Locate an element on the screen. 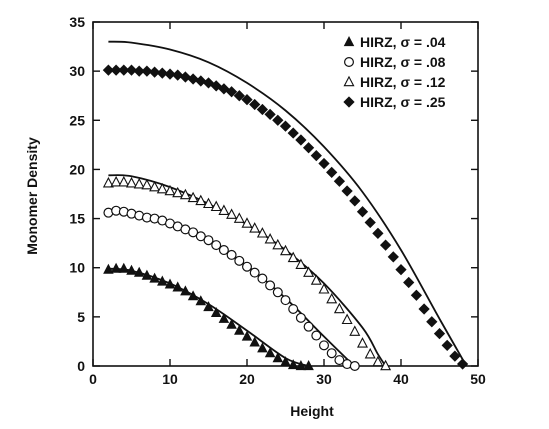 This screenshot has width=549, height=429. y-tick-label: 0 is located at coordinates (81, 366).